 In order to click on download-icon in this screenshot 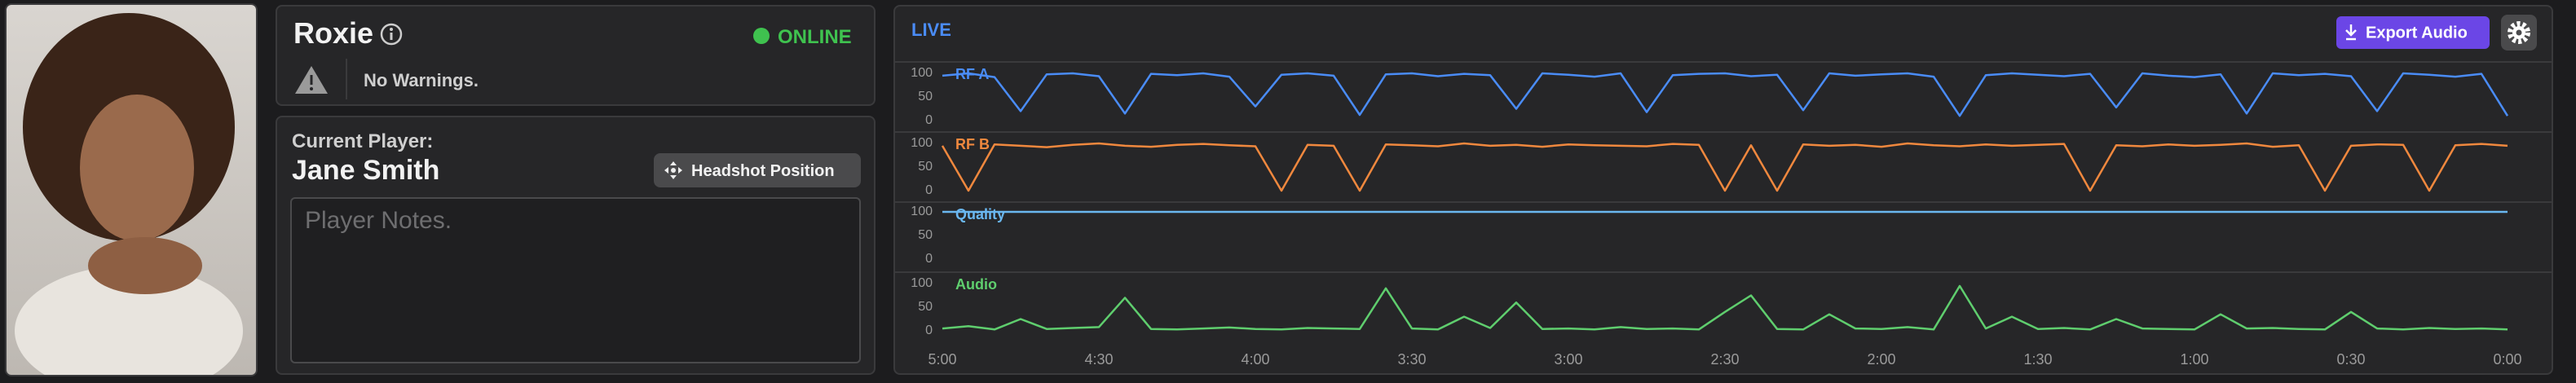, I will do `click(2351, 32)`.